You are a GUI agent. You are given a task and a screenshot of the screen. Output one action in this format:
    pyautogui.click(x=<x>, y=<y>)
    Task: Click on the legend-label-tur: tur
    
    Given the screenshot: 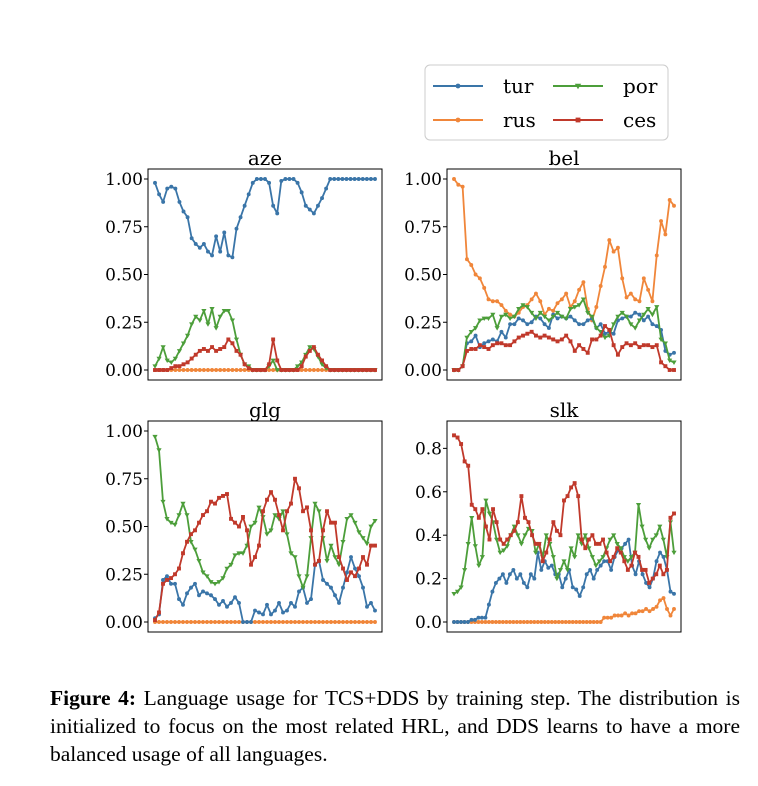 What is the action you would take?
    pyautogui.click(x=518, y=86)
    